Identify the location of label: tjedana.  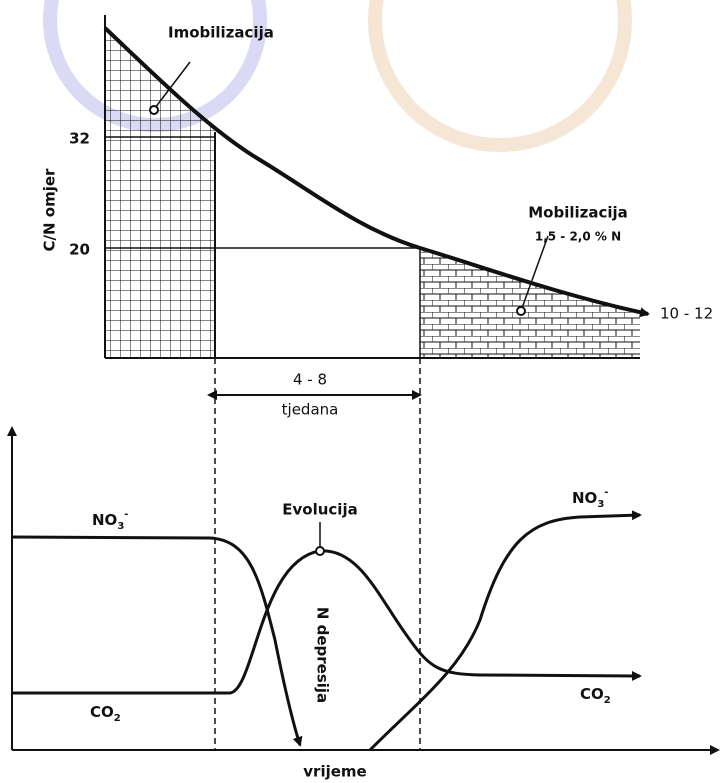
(310, 410).